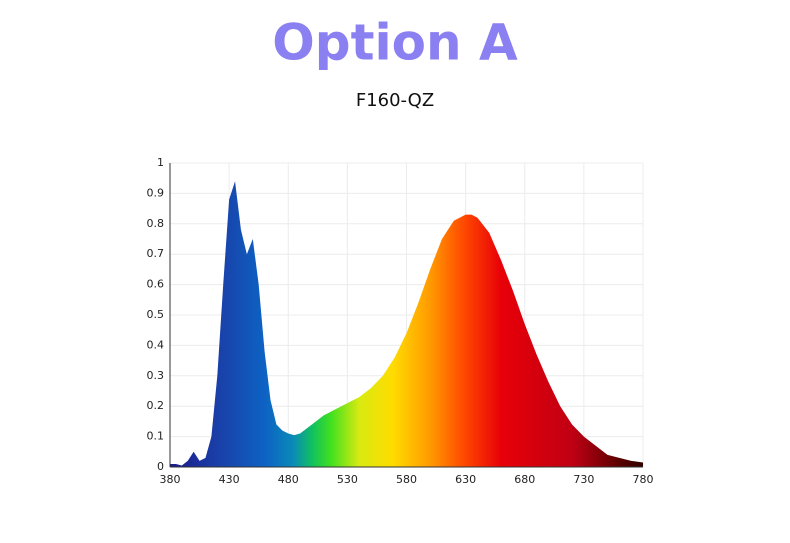 The width and height of the screenshot is (790, 543). I want to click on x-tick-label: 730, so click(583, 479).